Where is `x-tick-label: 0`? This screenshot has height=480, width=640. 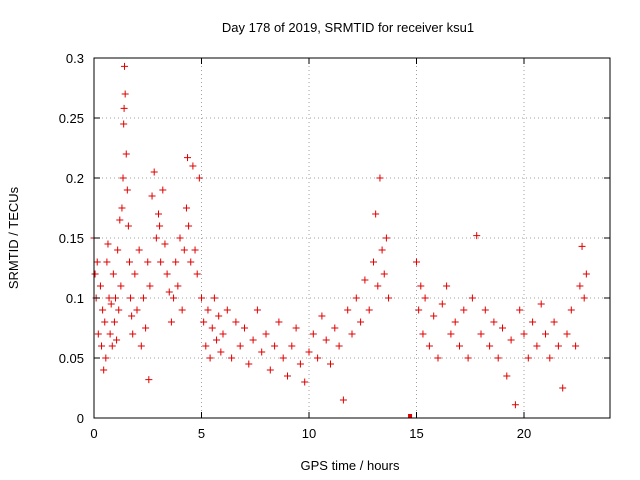
x-tick-label: 0 is located at coordinates (93, 433).